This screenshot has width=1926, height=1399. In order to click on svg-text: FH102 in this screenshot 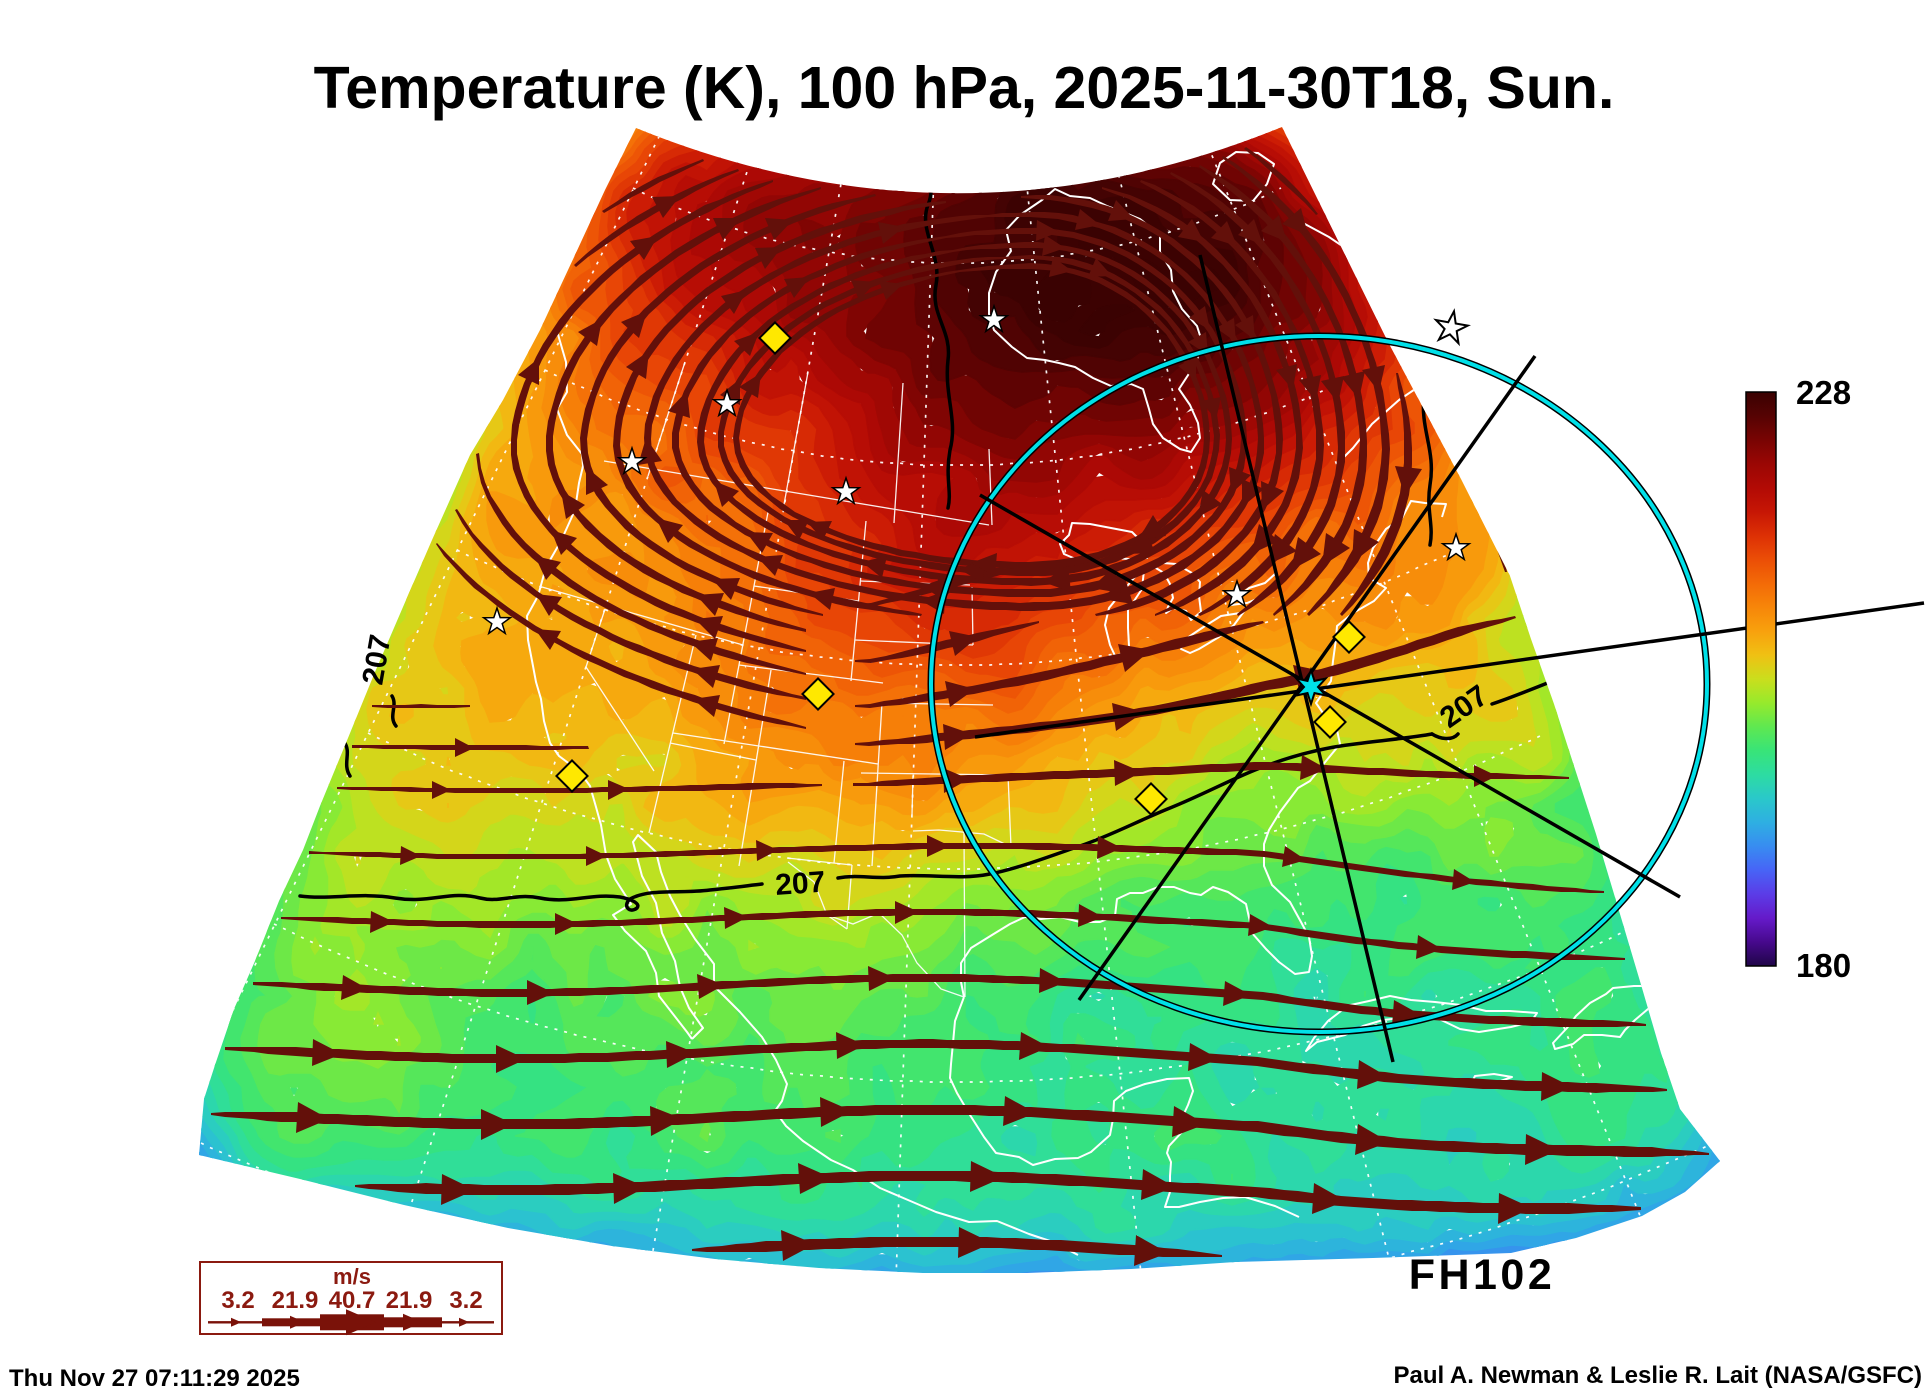, I will do `click(1482, 1275)`.